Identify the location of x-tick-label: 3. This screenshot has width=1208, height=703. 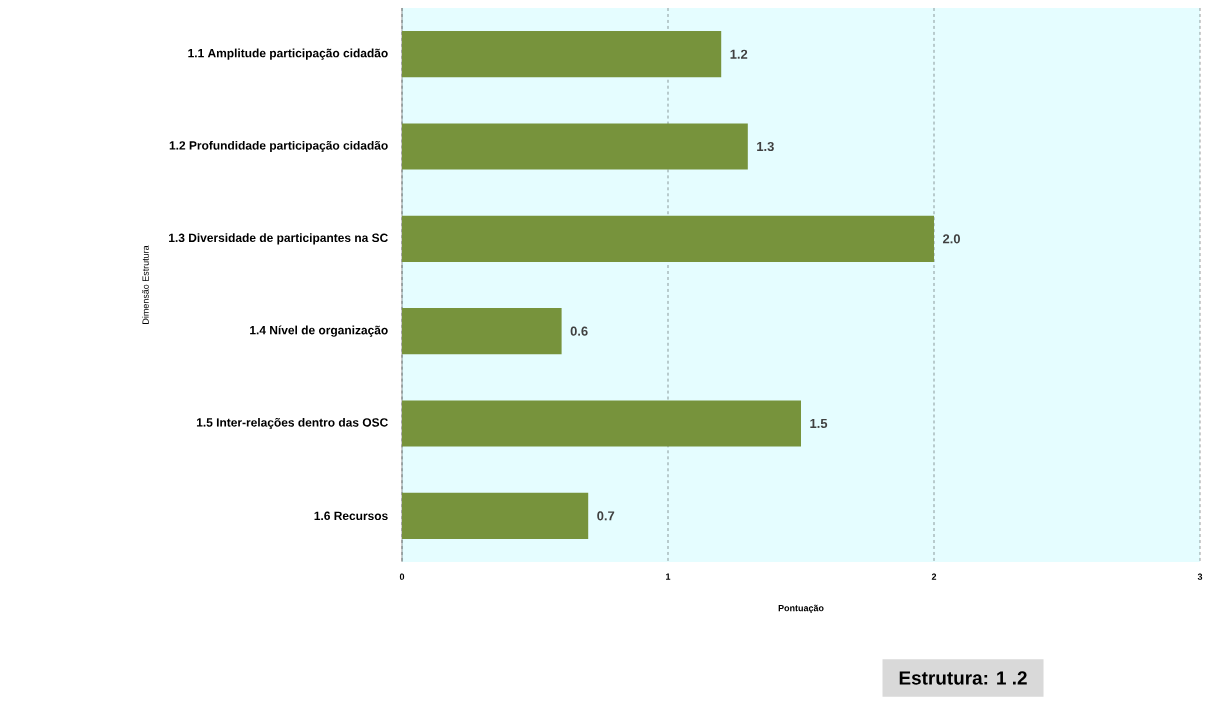
(1200, 576).